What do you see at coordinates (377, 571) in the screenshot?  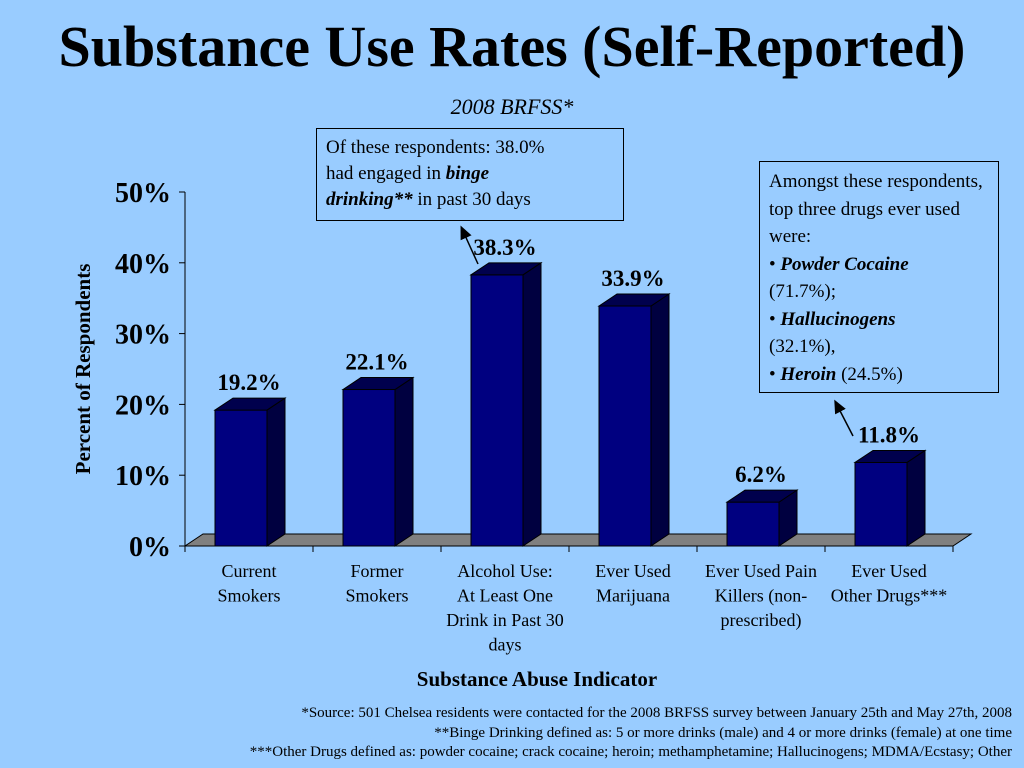 I see `x-category-label: Former` at bounding box center [377, 571].